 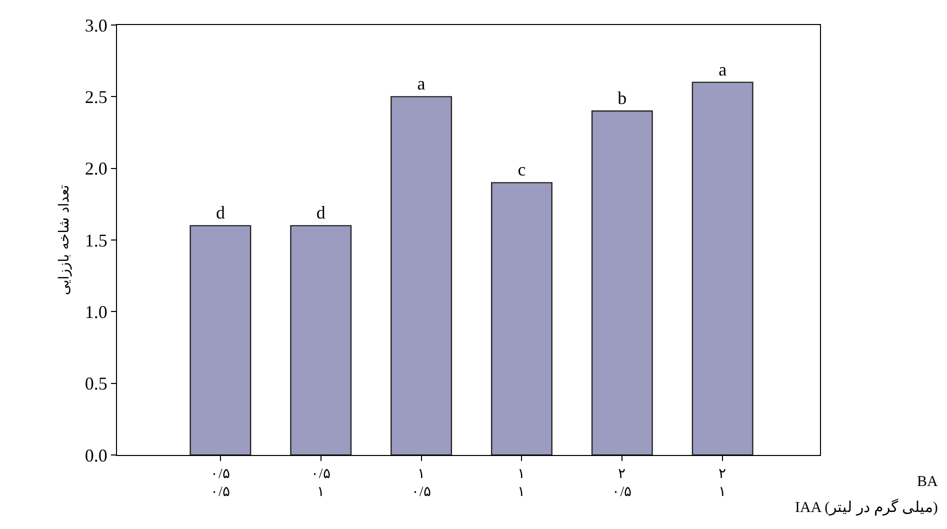 What do you see at coordinates (96, 240) in the screenshot?
I see `y-tick-label: 1.5` at bounding box center [96, 240].